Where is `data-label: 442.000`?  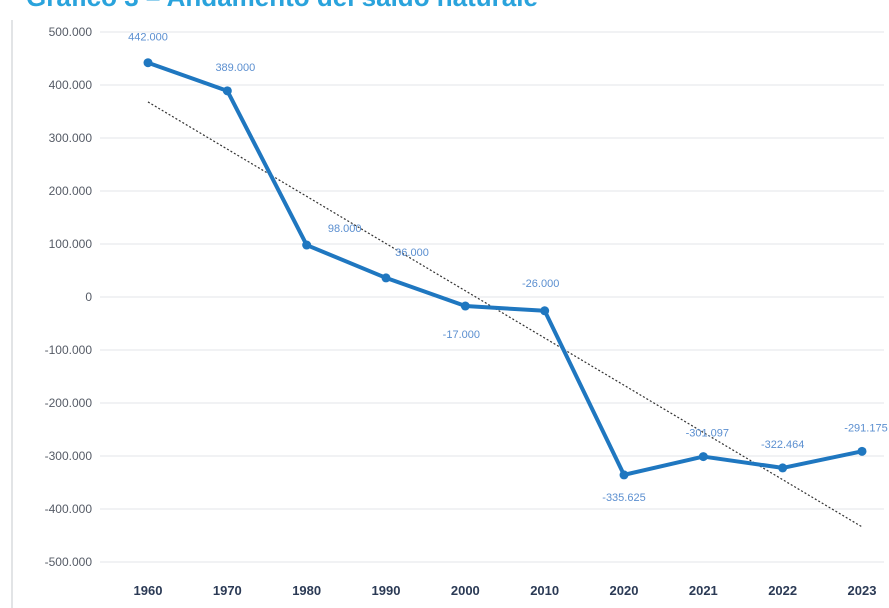 data-label: 442.000 is located at coordinates (148, 38).